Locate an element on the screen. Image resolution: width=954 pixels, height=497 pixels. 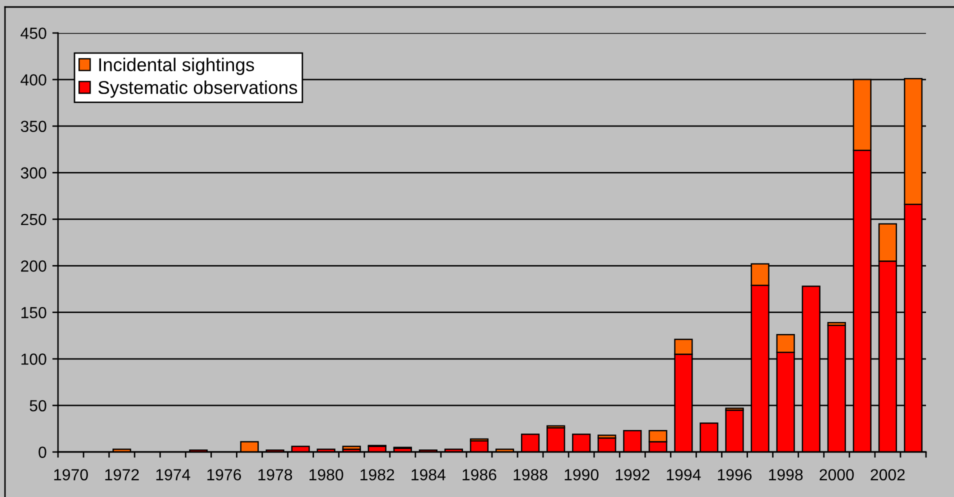
y-tick-label: 200 is located at coordinates (33, 266).